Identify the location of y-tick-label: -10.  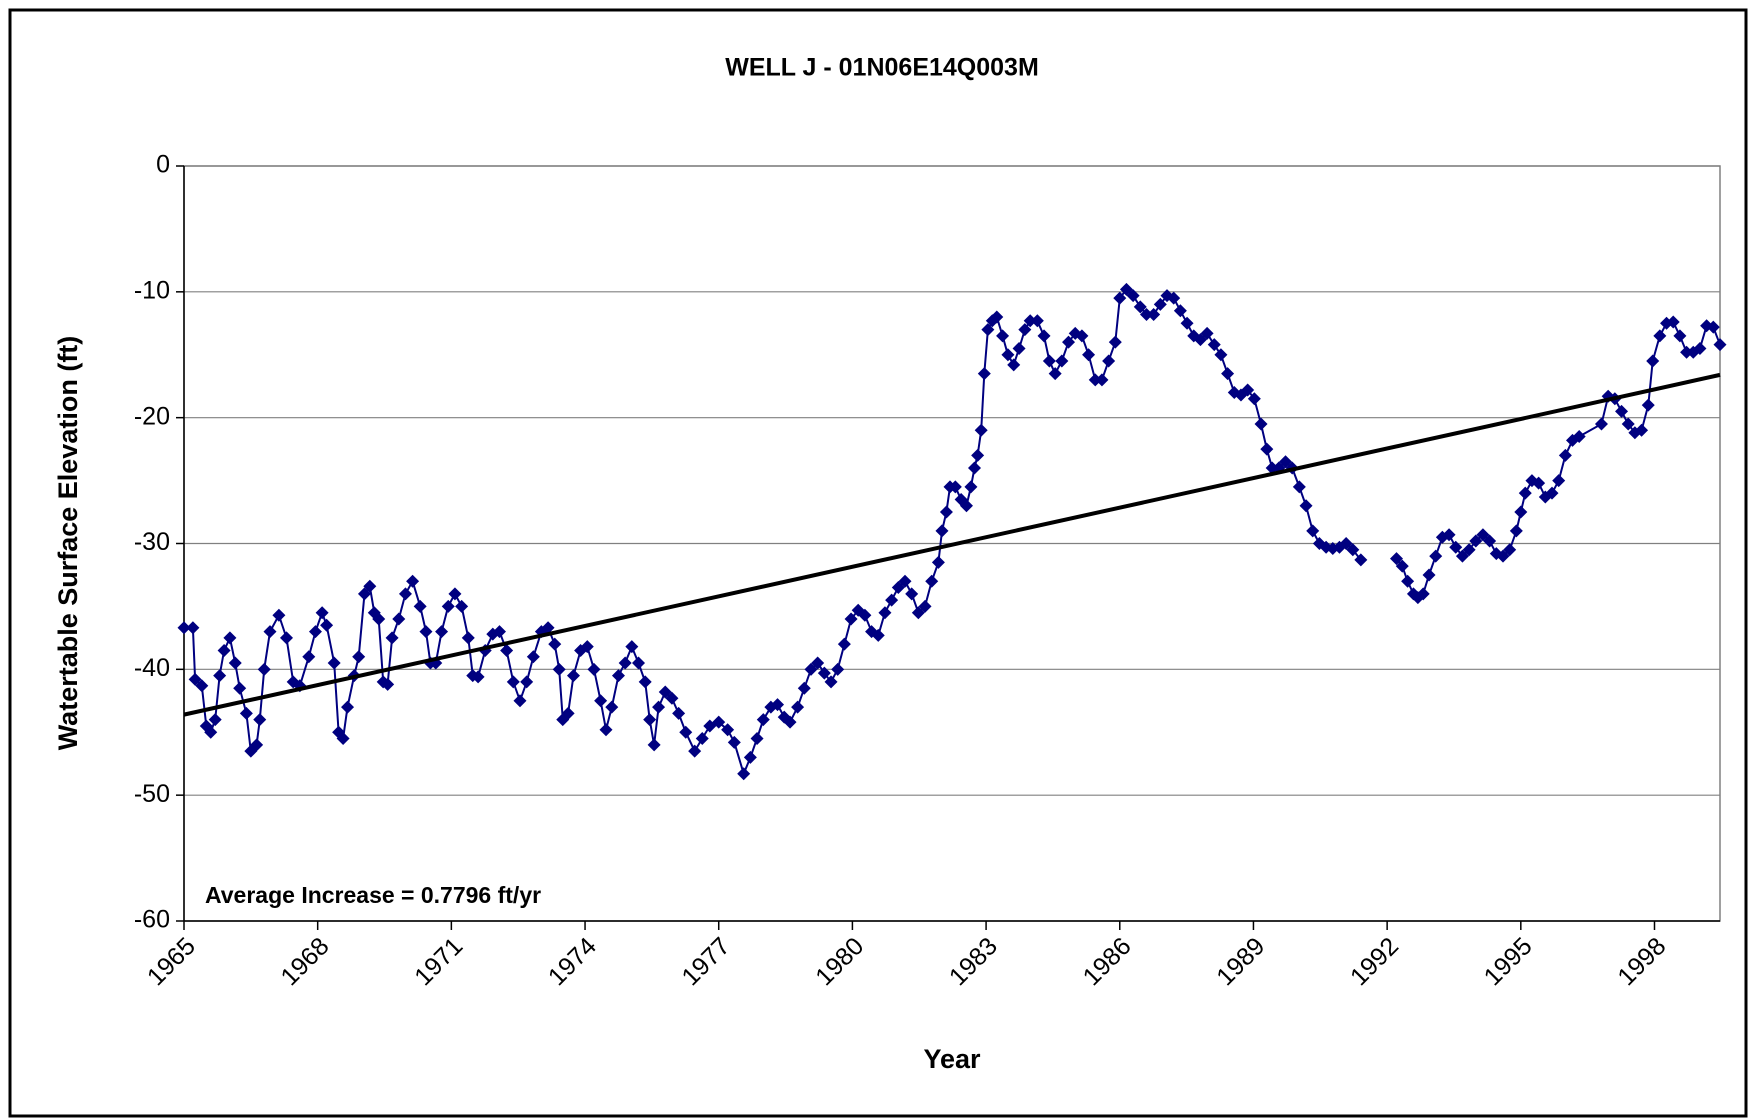
(152, 290).